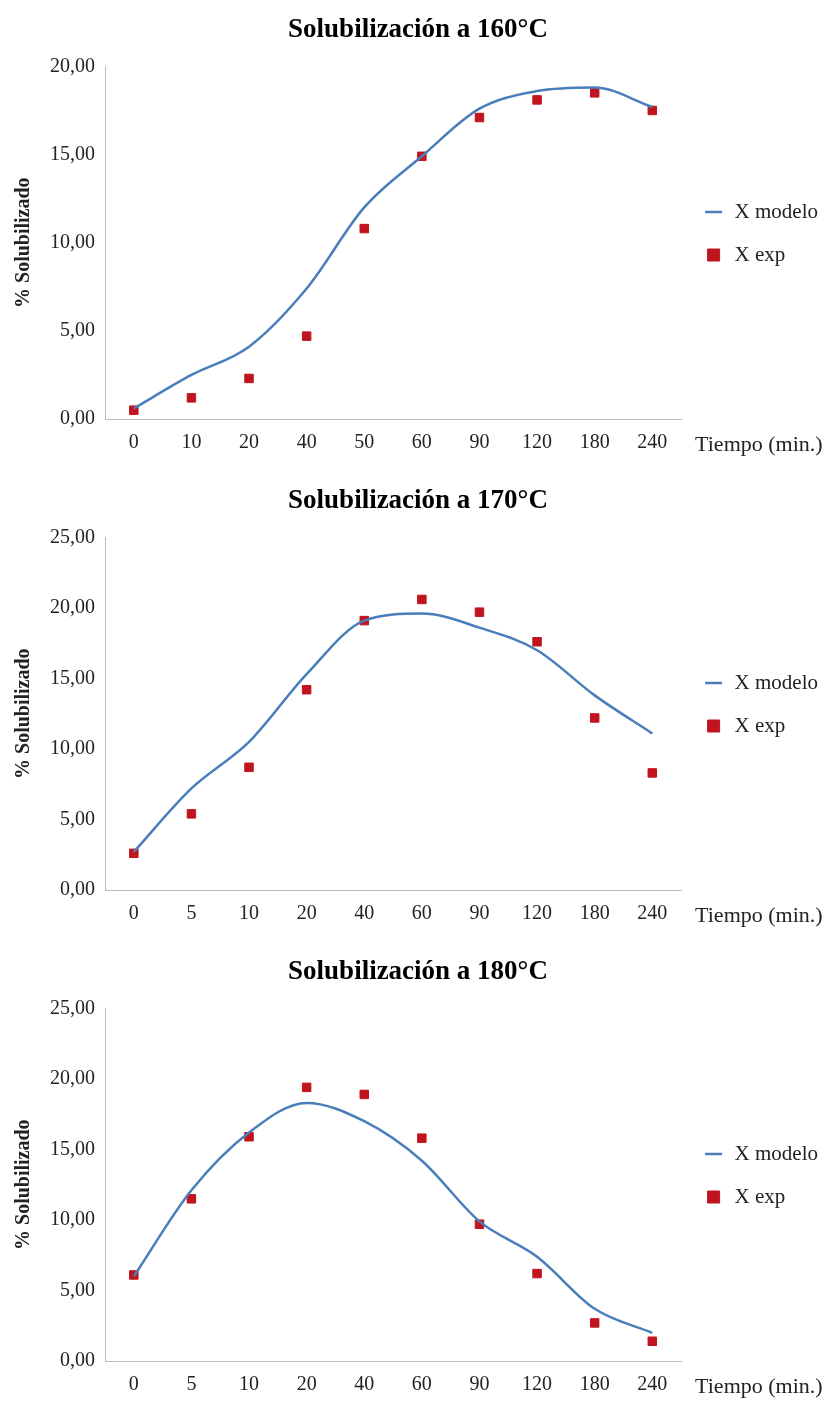 This screenshot has height=1414, width=832. What do you see at coordinates (418, 499) in the screenshot?
I see `chart-title: Solubilización a 170°C` at bounding box center [418, 499].